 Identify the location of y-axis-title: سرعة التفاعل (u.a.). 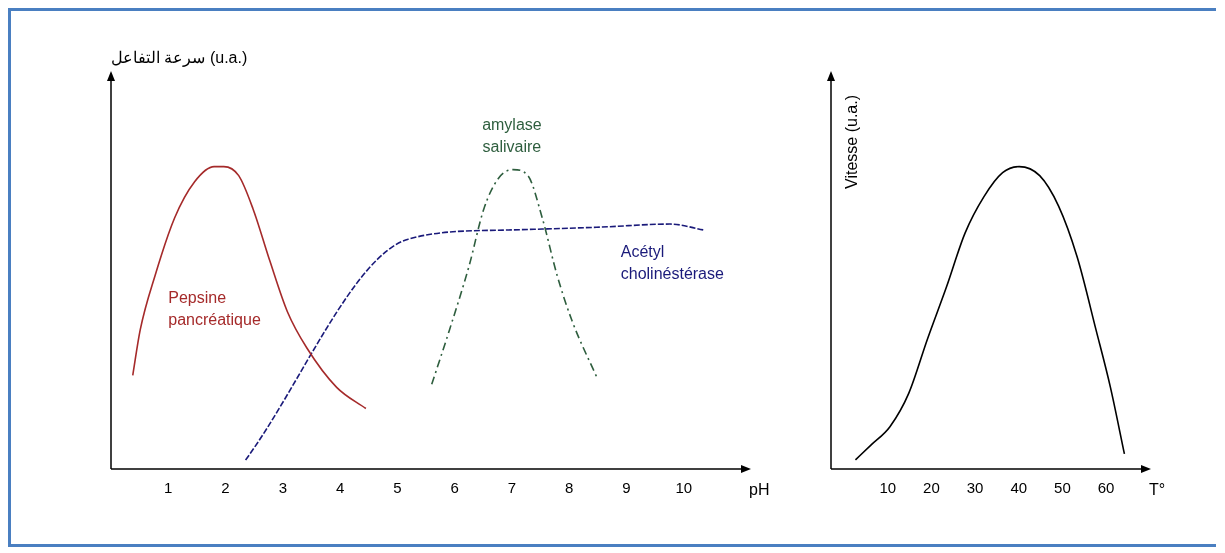
(179, 58).